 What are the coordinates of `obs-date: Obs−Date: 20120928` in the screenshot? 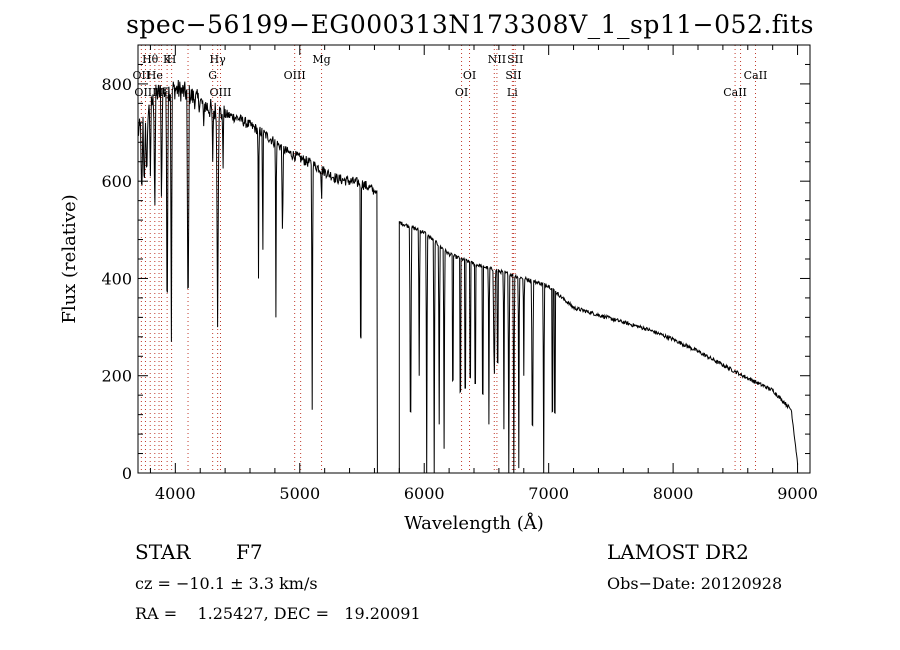 It's located at (695, 583).